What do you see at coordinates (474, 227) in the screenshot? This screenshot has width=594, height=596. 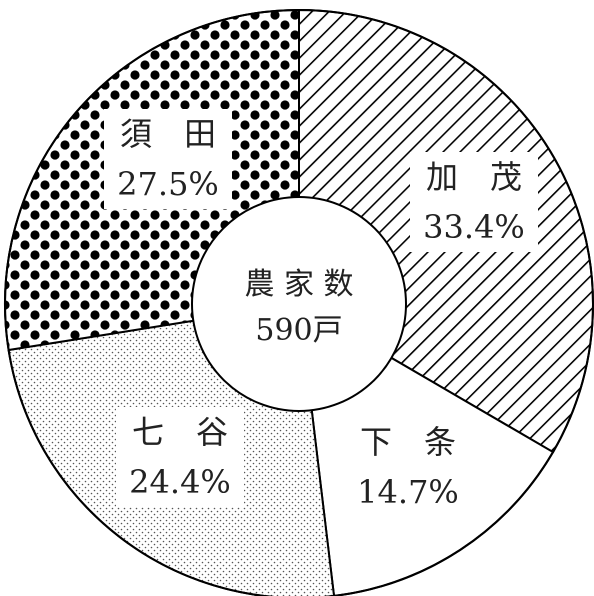 I see `slice-label-percent: 33.4%` at bounding box center [474, 227].